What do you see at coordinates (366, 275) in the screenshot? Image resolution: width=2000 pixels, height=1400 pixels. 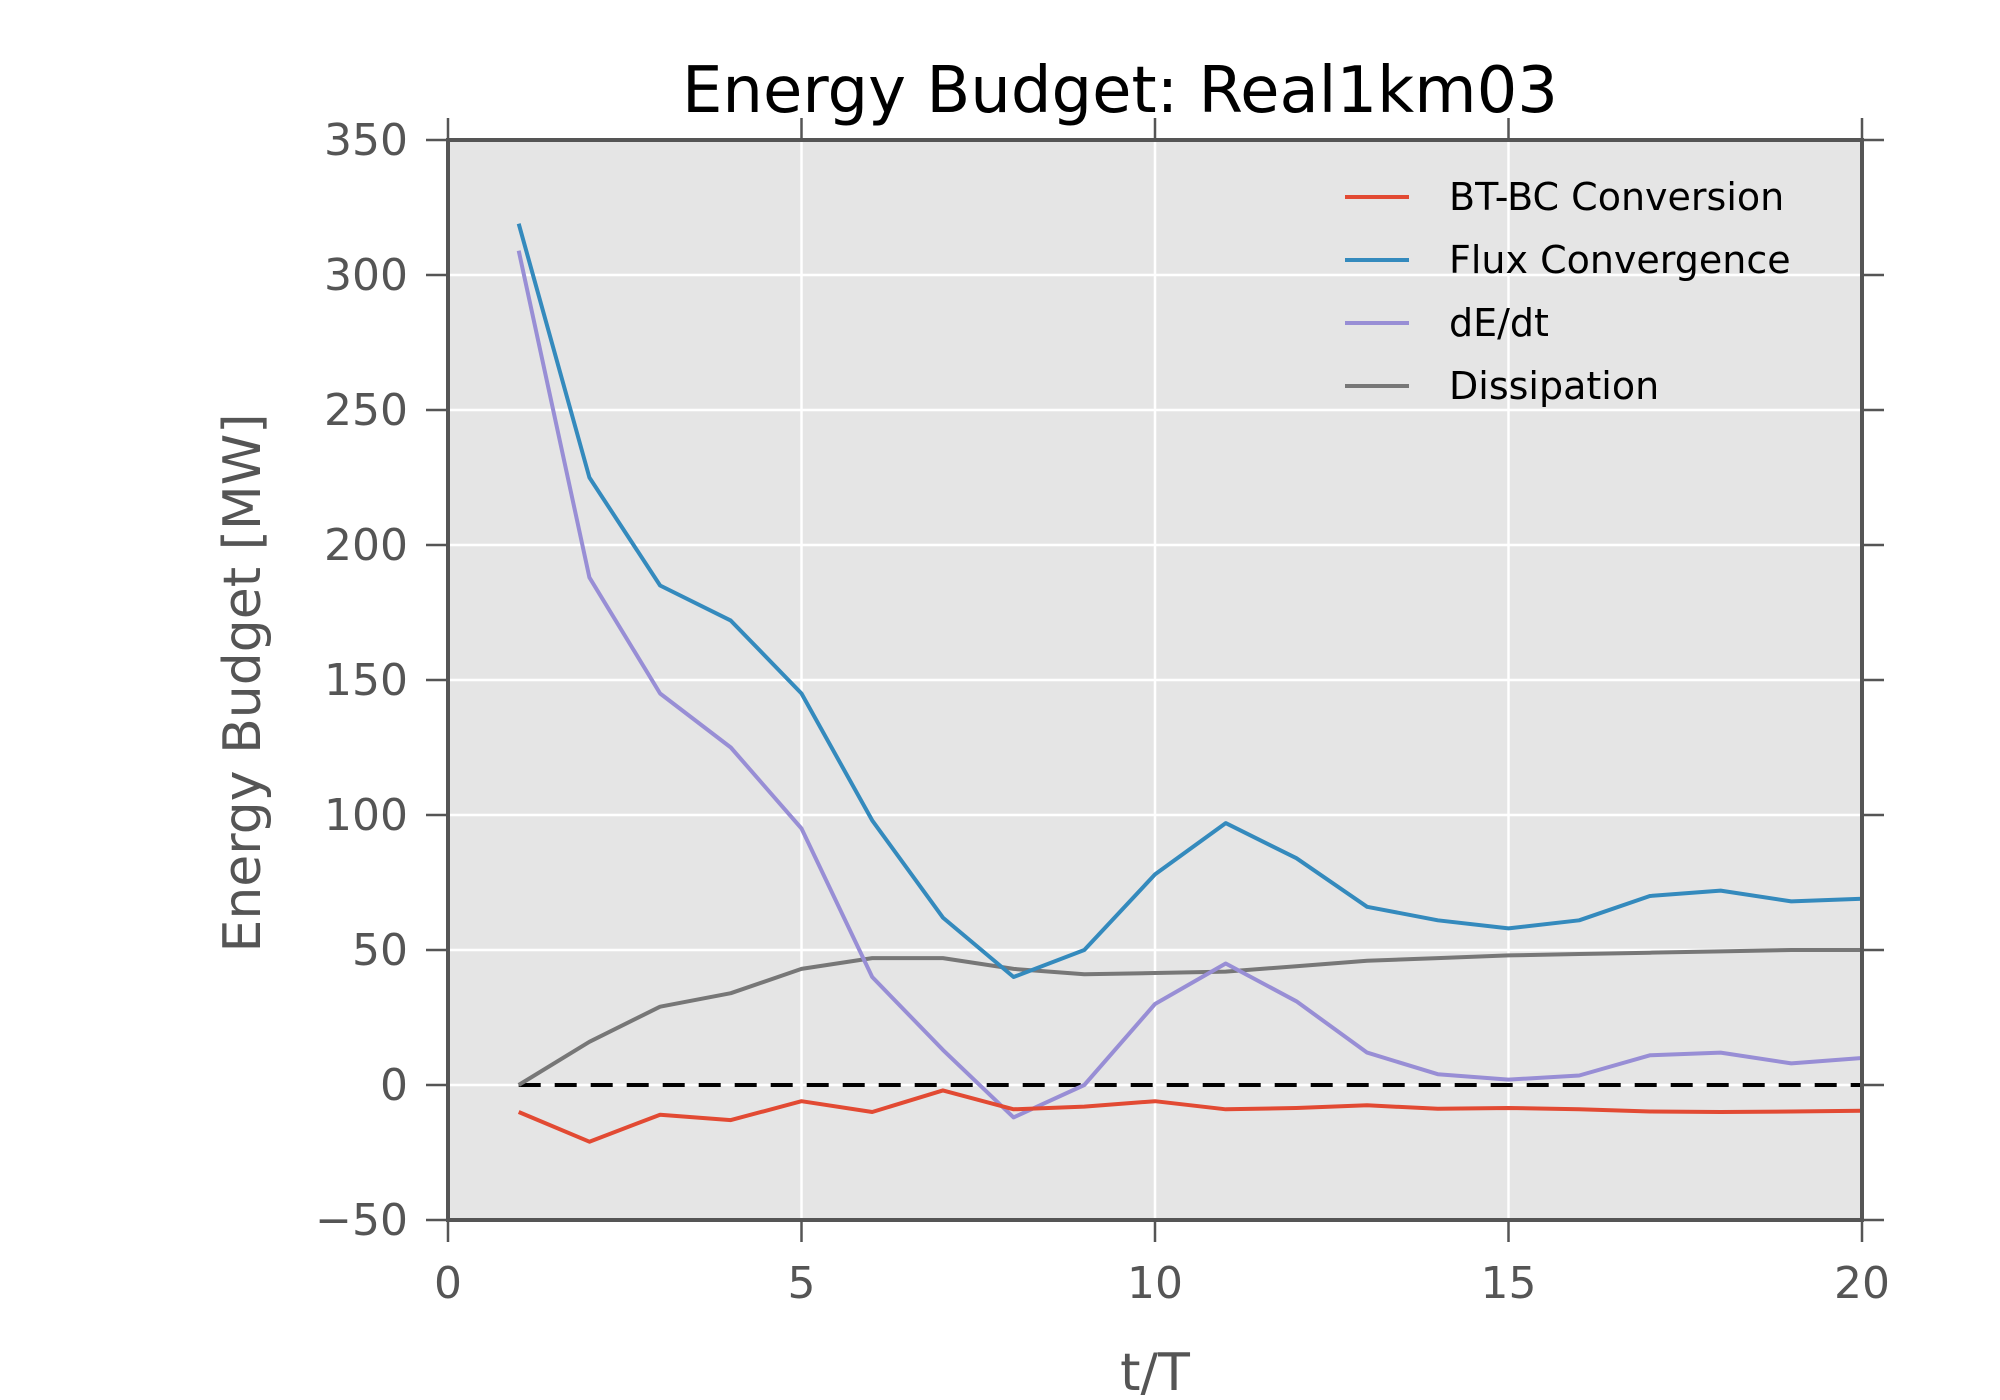 I see `y-tick-label: 300` at bounding box center [366, 275].